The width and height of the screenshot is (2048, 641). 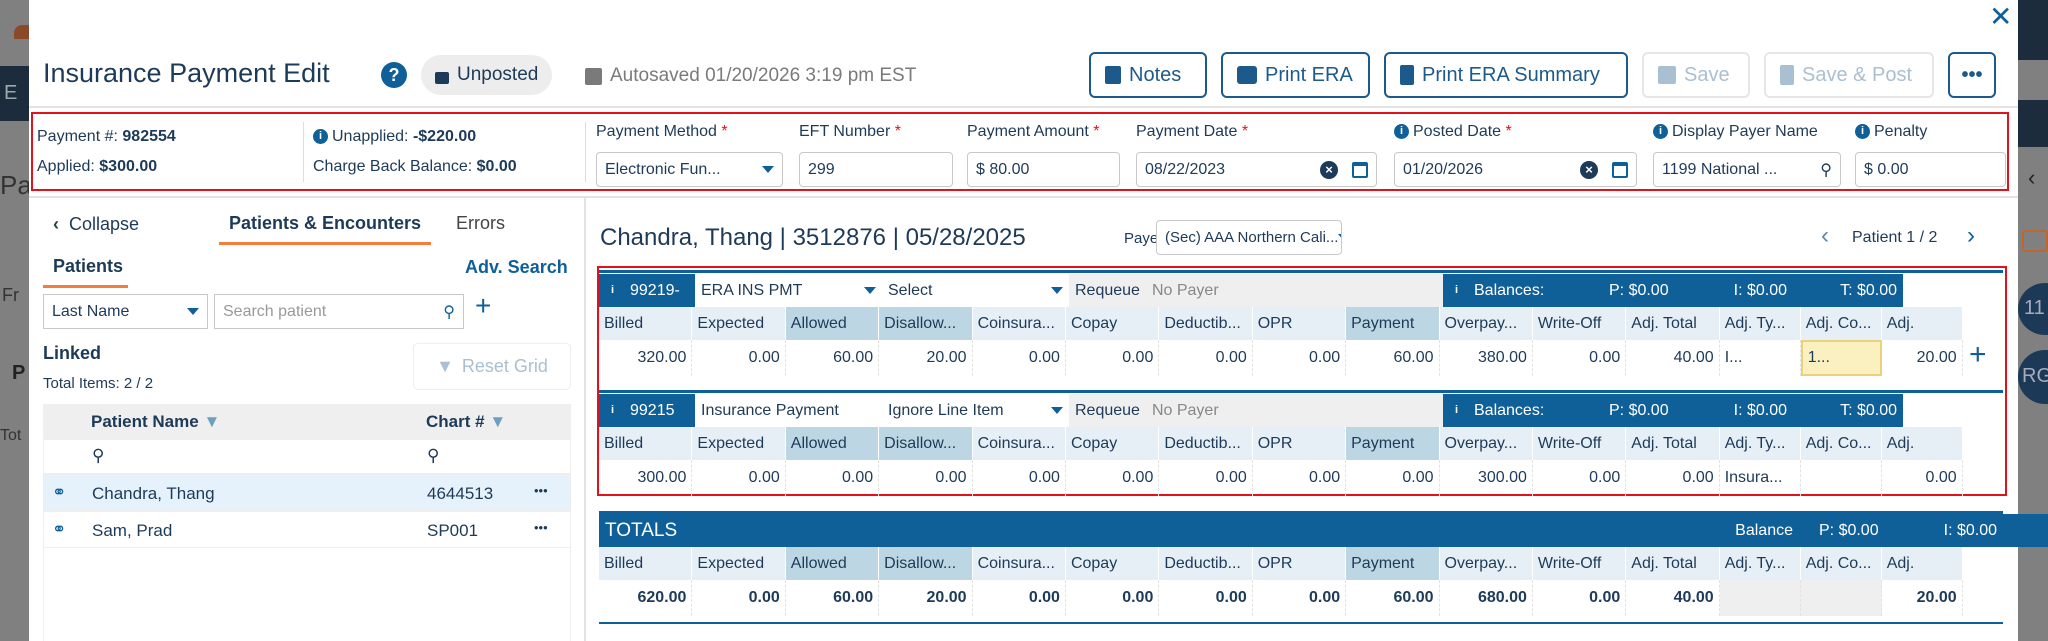 I want to click on print-era-button: Print ERA, so click(x=1295, y=75).